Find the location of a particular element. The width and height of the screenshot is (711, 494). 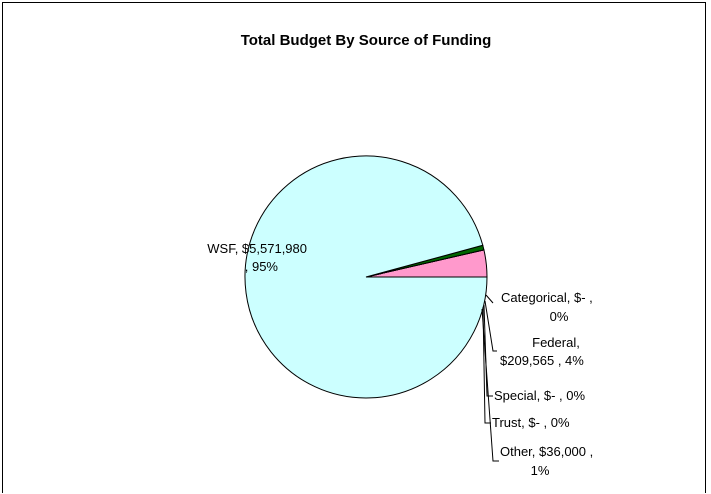

leader-special is located at coordinates (488, 350).